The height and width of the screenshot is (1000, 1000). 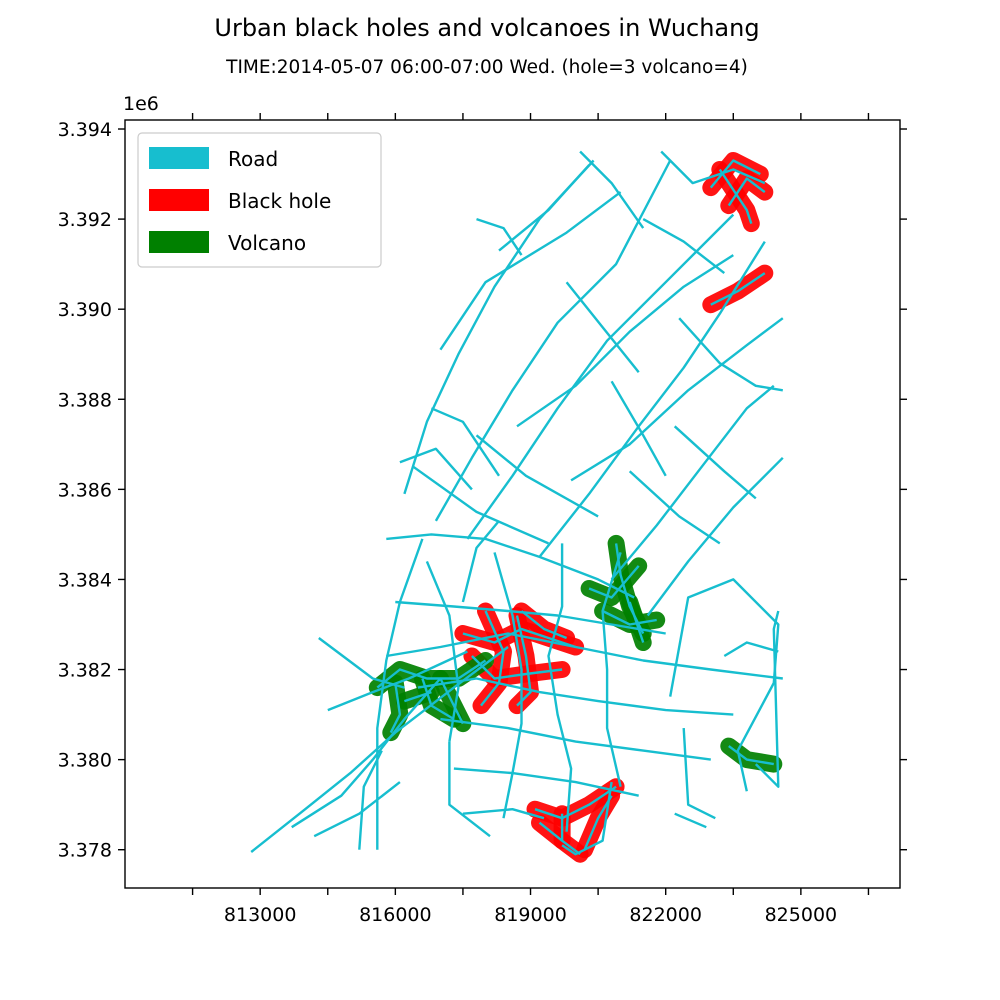 What do you see at coordinates (279, 201) in the screenshot?
I see `legend-label: Black hole` at bounding box center [279, 201].